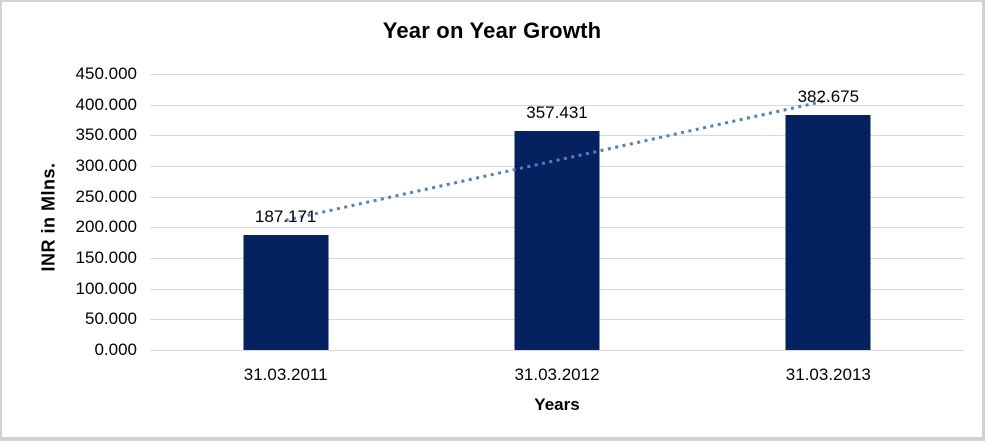 The width and height of the screenshot is (985, 441). What do you see at coordinates (828, 374) in the screenshot?
I see `x-tick-label: 31.03.2013` at bounding box center [828, 374].